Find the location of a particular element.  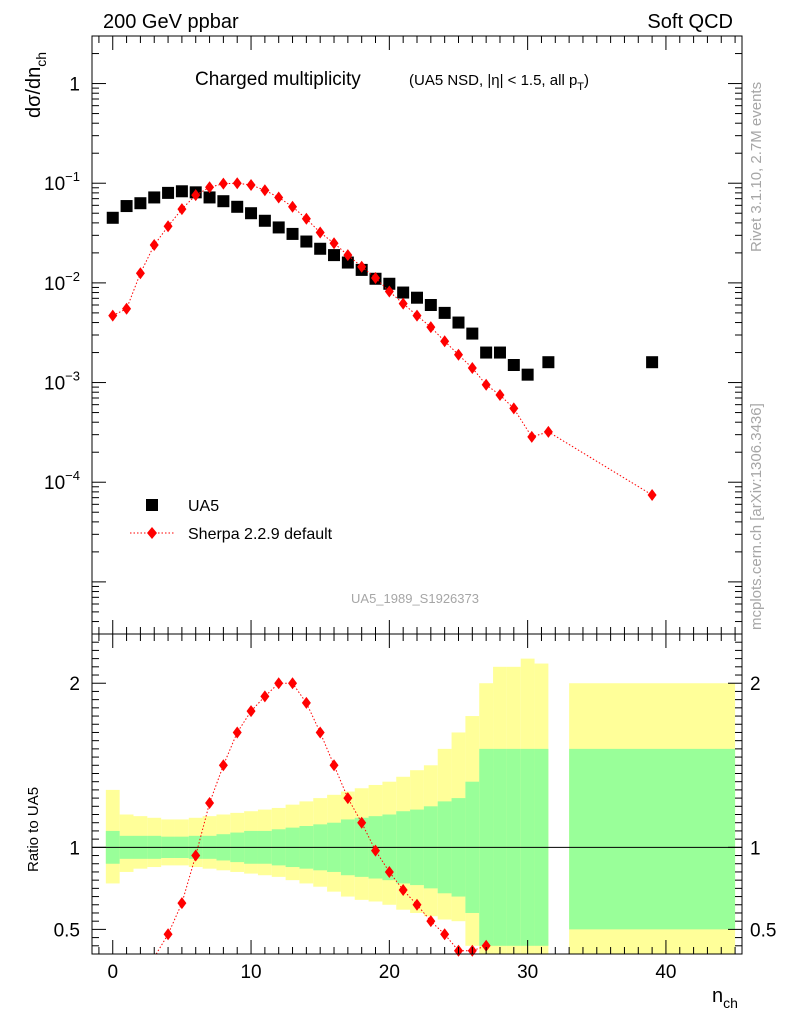

ratio-y-tick-label-right: 2 is located at coordinates (755, 684).